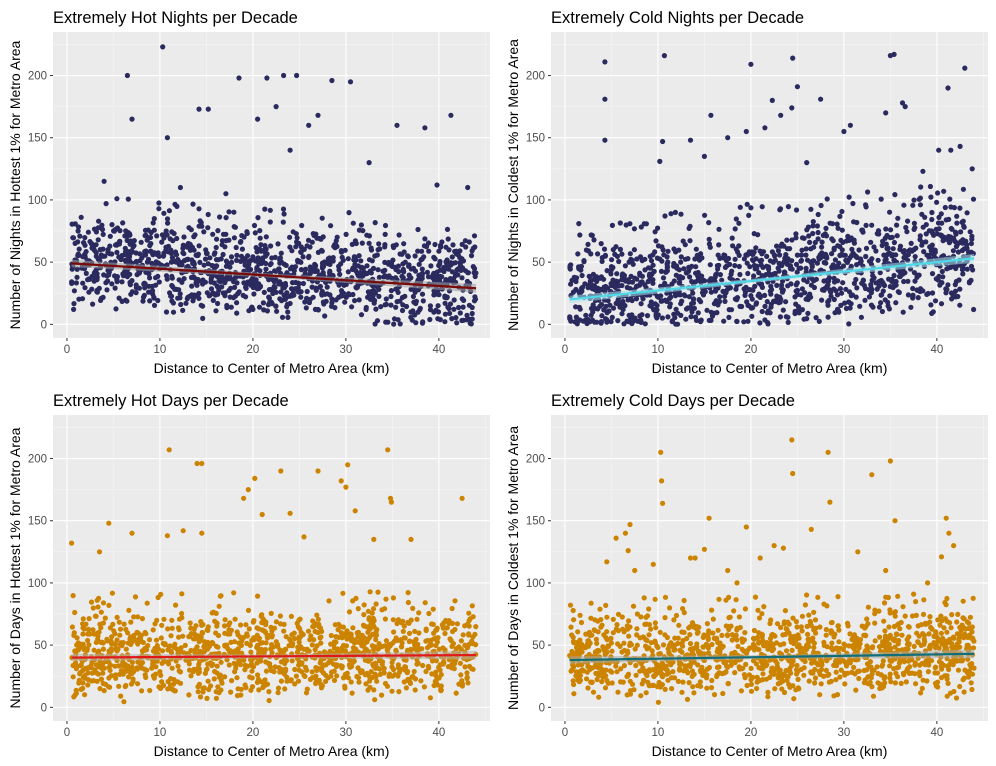 Image resolution: width=996 pixels, height=766 pixels. Describe the element at coordinates (171, 401) in the screenshot. I see `chart-title: Extremely Hot Days per Decade` at that location.